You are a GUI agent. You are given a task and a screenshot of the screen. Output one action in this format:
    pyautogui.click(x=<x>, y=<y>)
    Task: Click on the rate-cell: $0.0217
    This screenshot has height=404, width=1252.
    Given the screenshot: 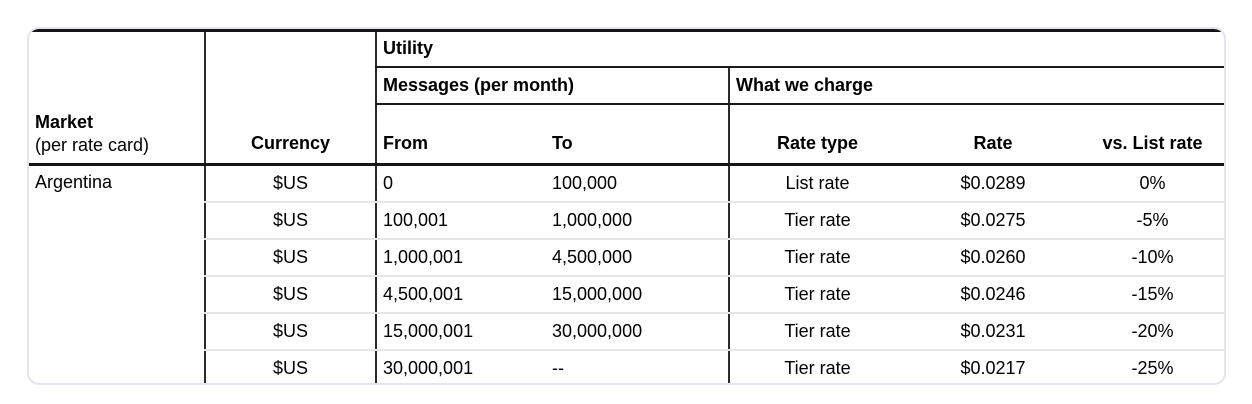 What is the action you would take?
    pyautogui.click(x=993, y=368)
    